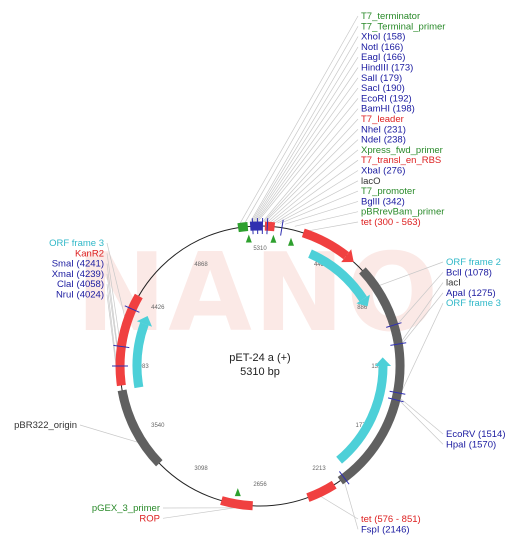 This screenshot has height=543, width=517. Describe the element at coordinates (386, 98) in the screenshot. I see `feature-label: EcoRI (192)` at that location.